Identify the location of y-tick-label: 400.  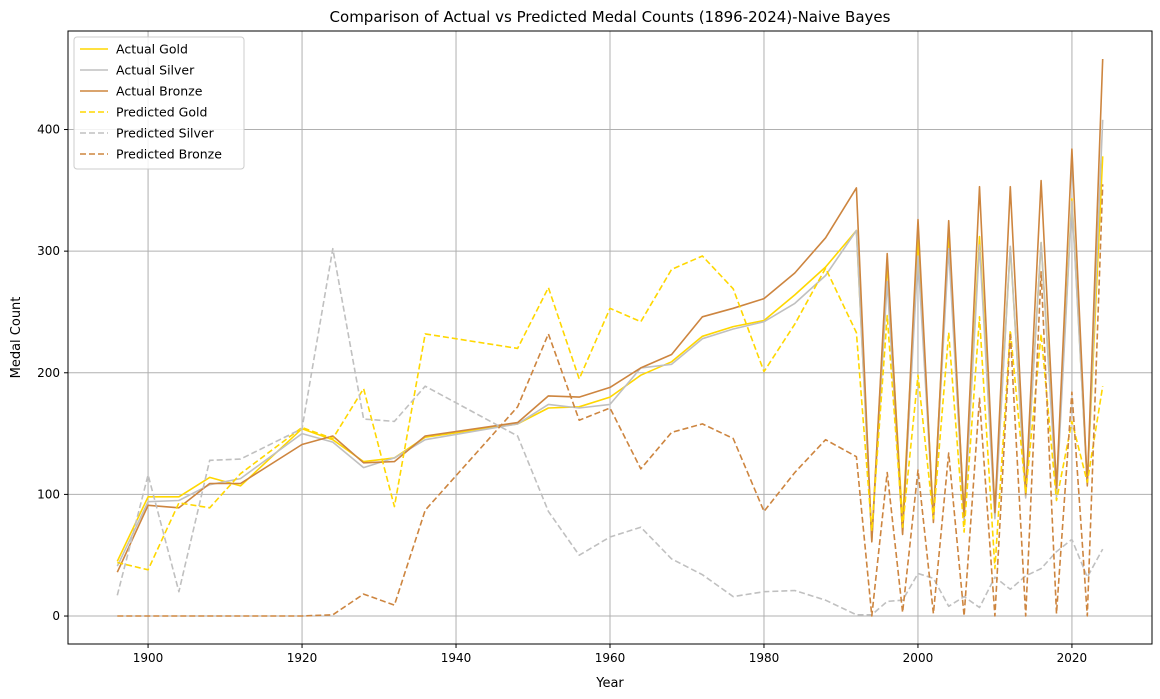
(48, 130).